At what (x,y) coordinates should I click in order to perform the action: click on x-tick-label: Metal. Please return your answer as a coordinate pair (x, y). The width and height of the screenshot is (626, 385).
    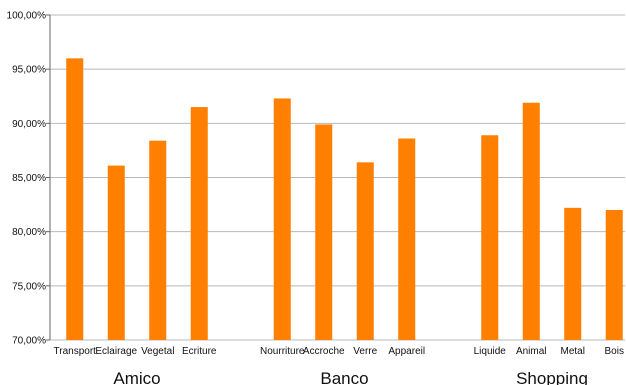
    Looking at the image, I should click on (573, 351).